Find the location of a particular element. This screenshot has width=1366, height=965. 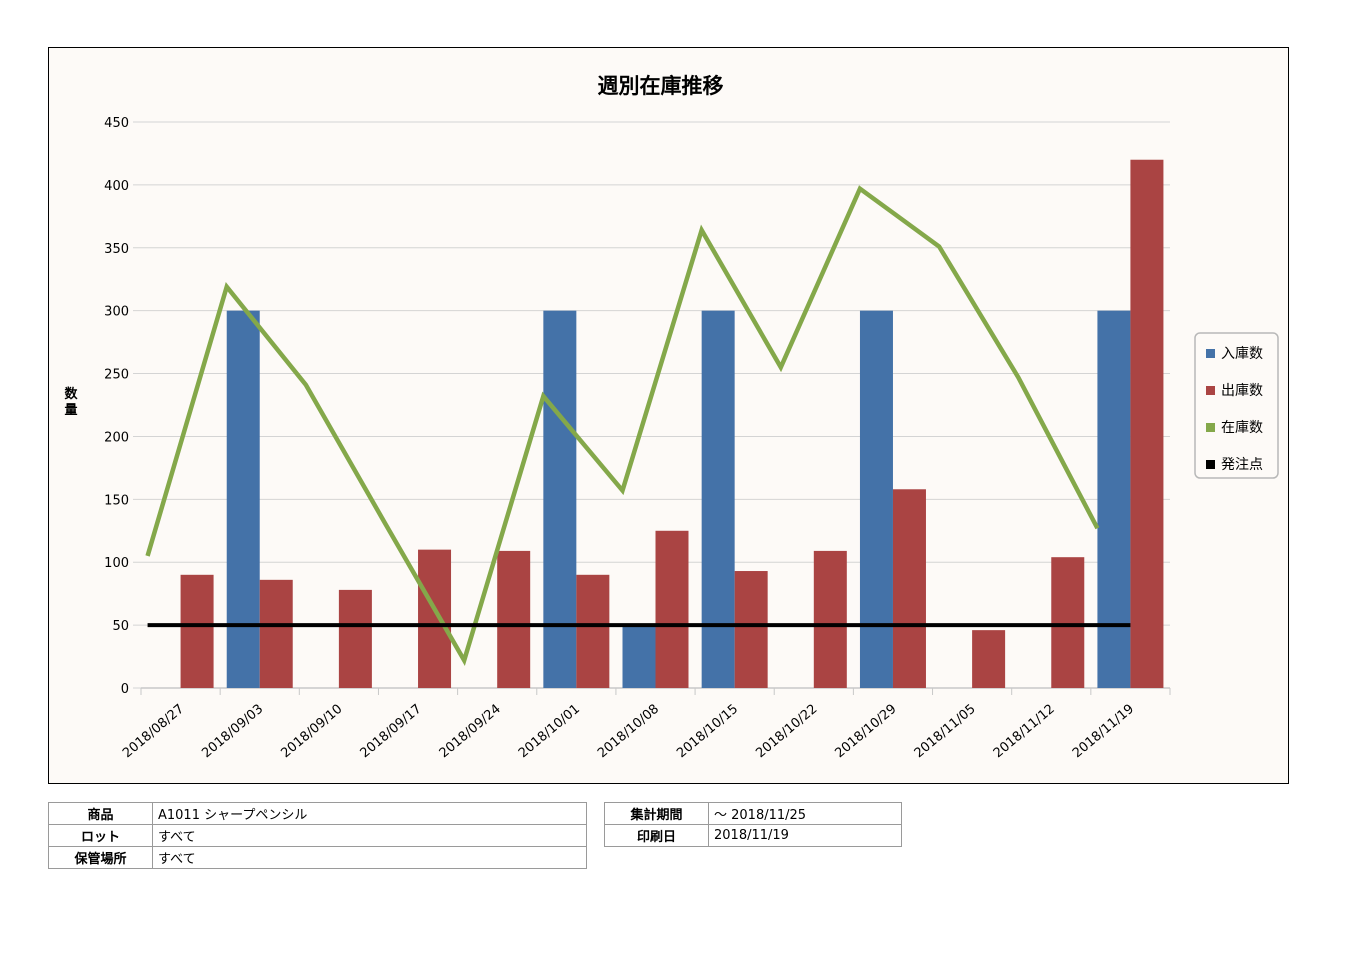

info-row-product: 商品 A1011 シャープペンシル is located at coordinates (317, 813).